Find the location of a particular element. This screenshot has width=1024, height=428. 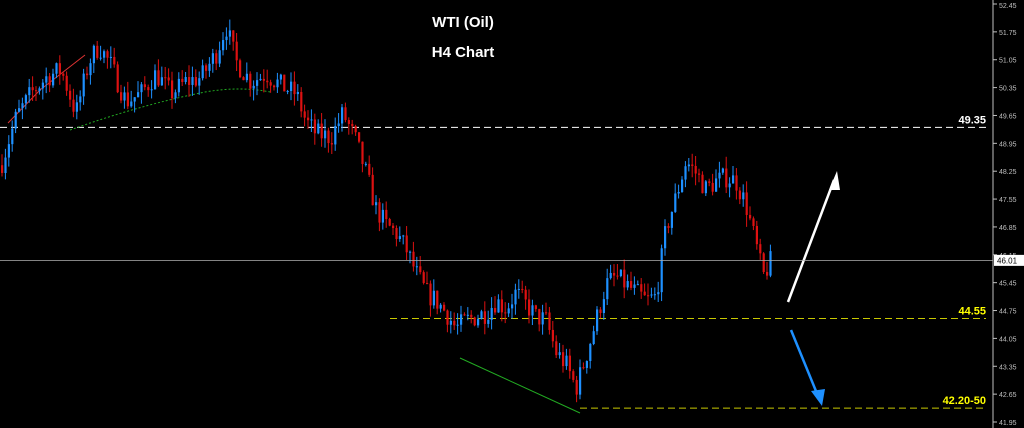

tick-label: 44.75 is located at coordinates (1008, 312).